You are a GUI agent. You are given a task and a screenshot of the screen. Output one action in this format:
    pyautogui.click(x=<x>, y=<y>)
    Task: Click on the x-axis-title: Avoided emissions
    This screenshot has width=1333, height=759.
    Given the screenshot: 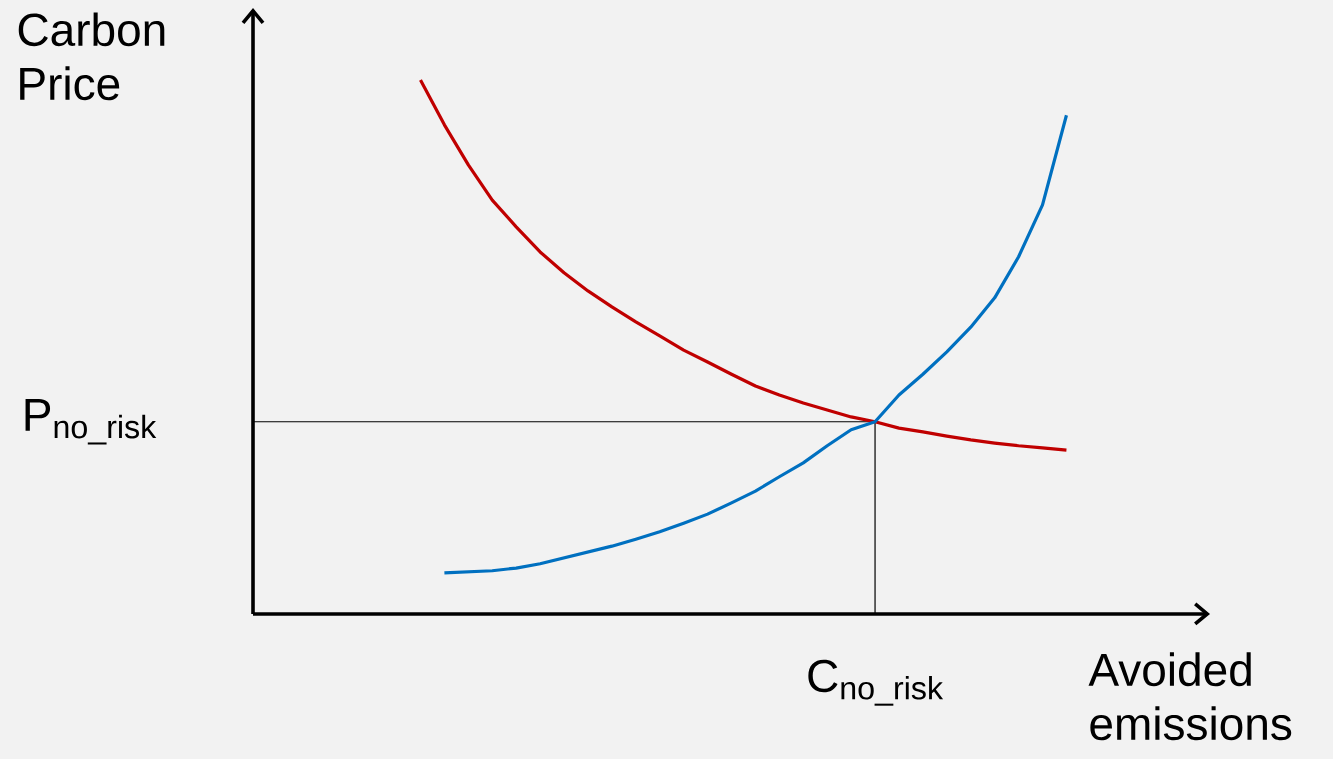 What is the action you would take?
    pyautogui.click(x=1190, y=696)
    